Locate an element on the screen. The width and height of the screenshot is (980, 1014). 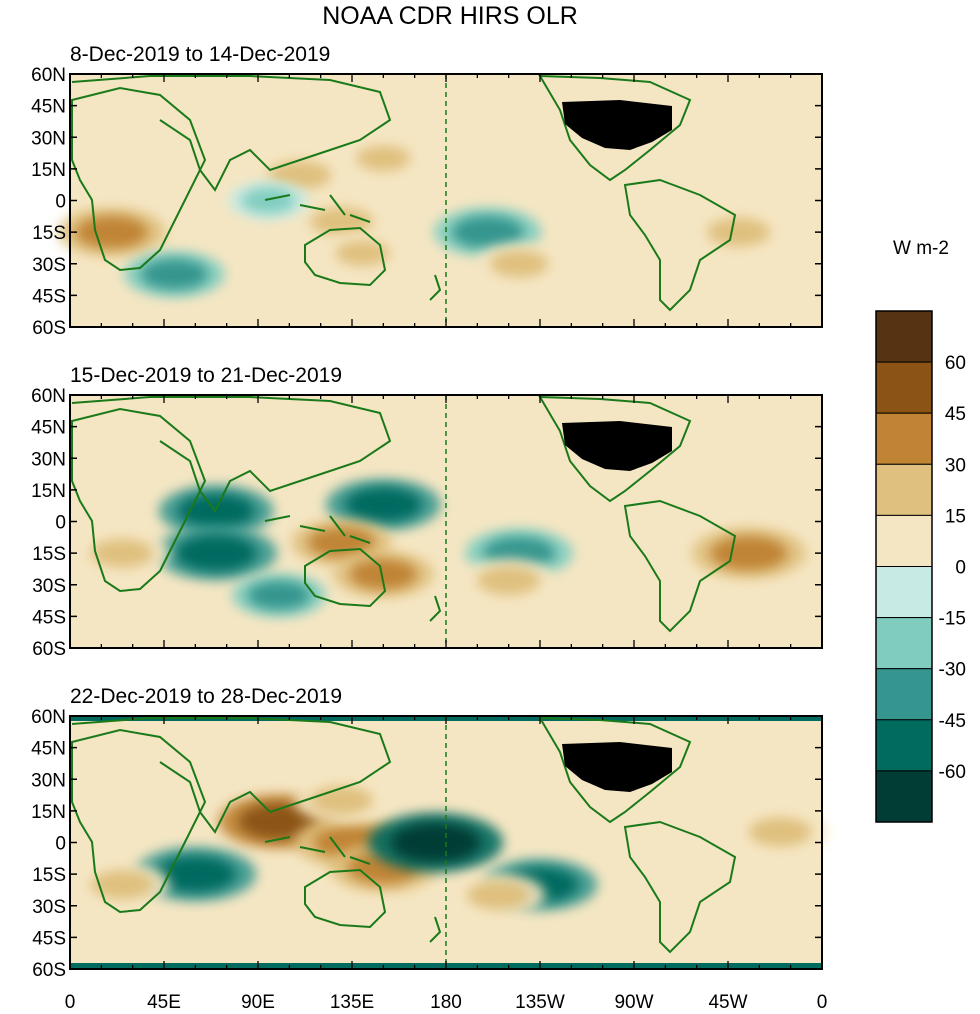
australia-outline is located at coordinates (345, 577).